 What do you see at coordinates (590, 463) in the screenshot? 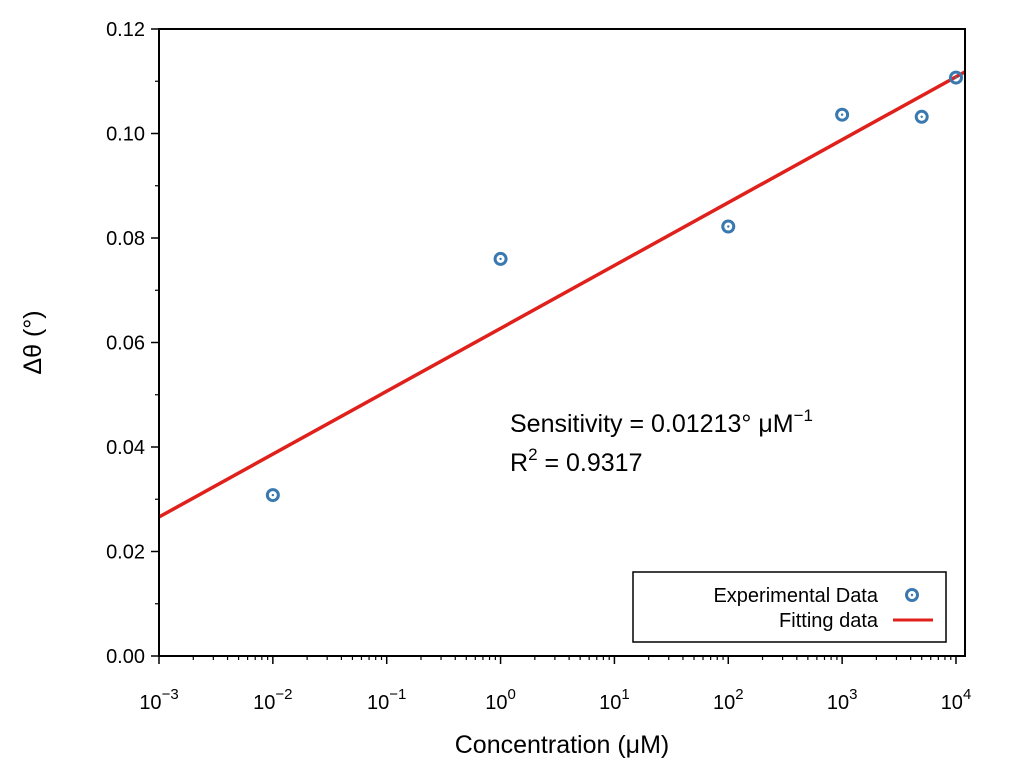
I see `r-squared-value: = 0.9317` at bounding box center [590, 463].